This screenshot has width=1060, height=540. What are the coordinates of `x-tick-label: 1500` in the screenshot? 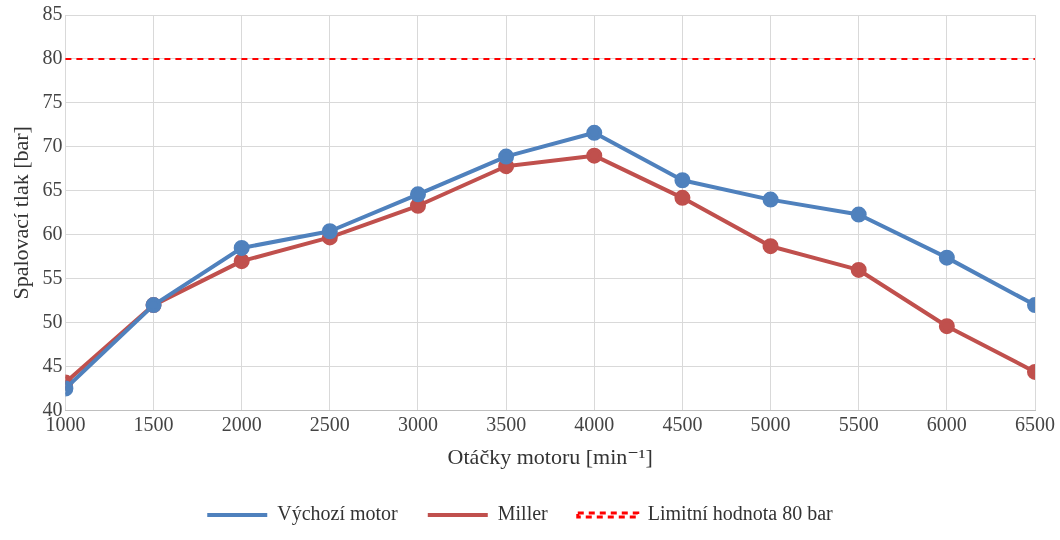 It's located at (153, 423).